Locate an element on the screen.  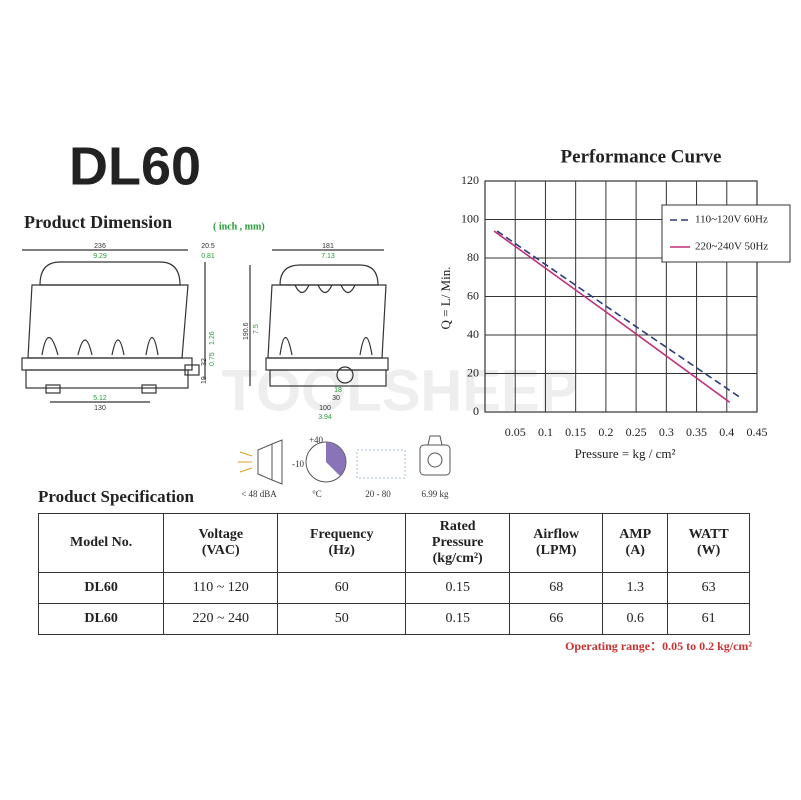
y-tick-label: 0 is located at coordinates (476, 411).